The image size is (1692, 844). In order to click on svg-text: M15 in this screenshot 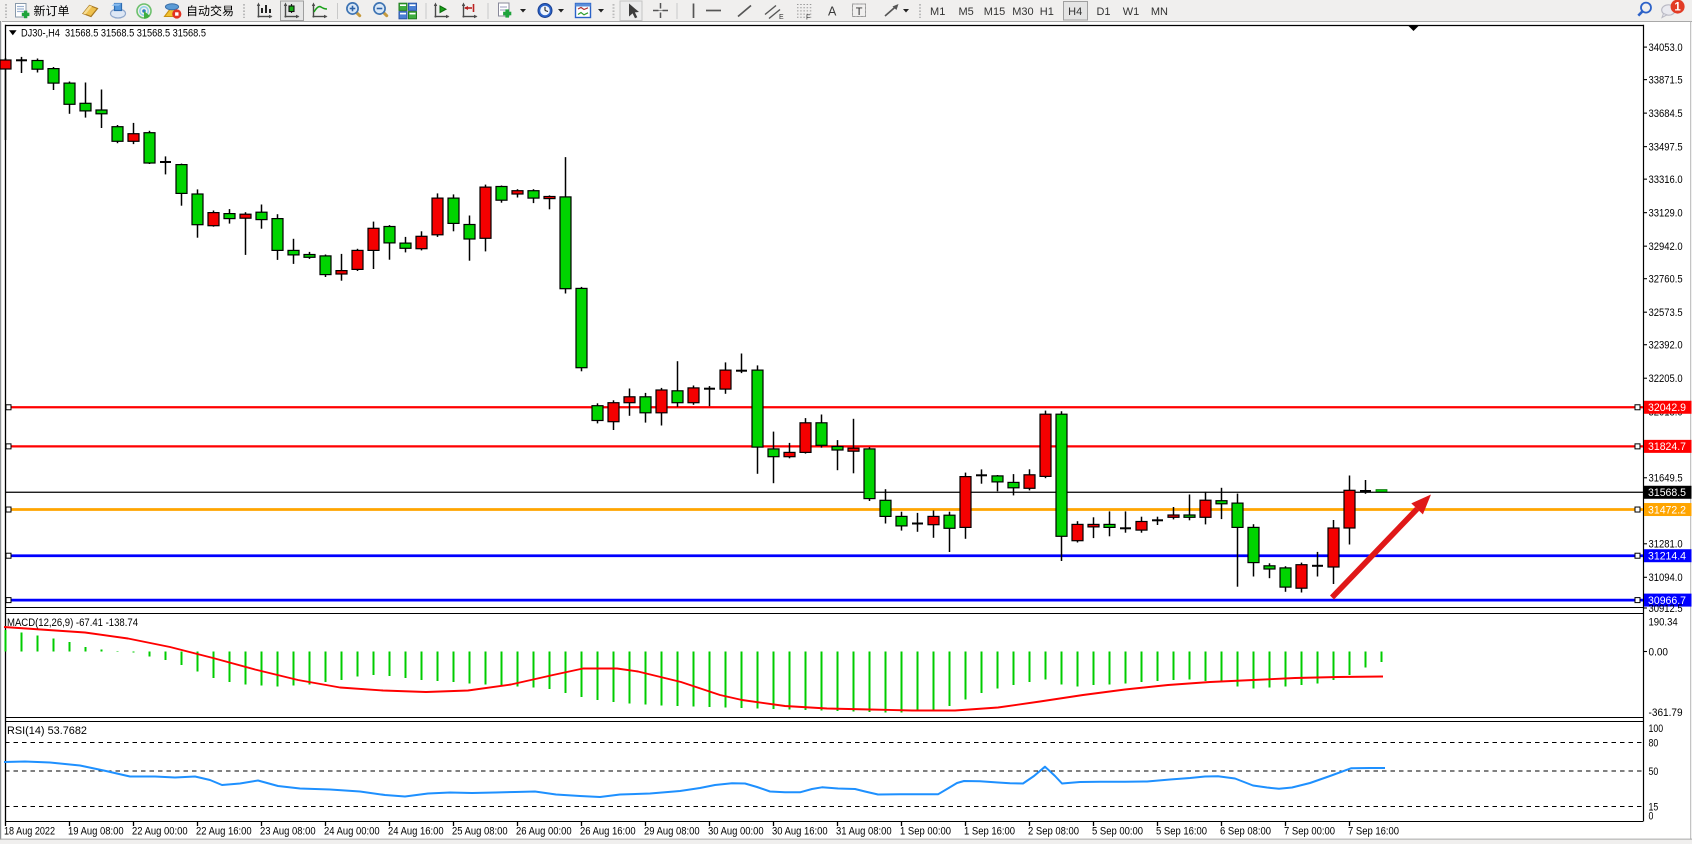, I will do `click(994, 12)`.